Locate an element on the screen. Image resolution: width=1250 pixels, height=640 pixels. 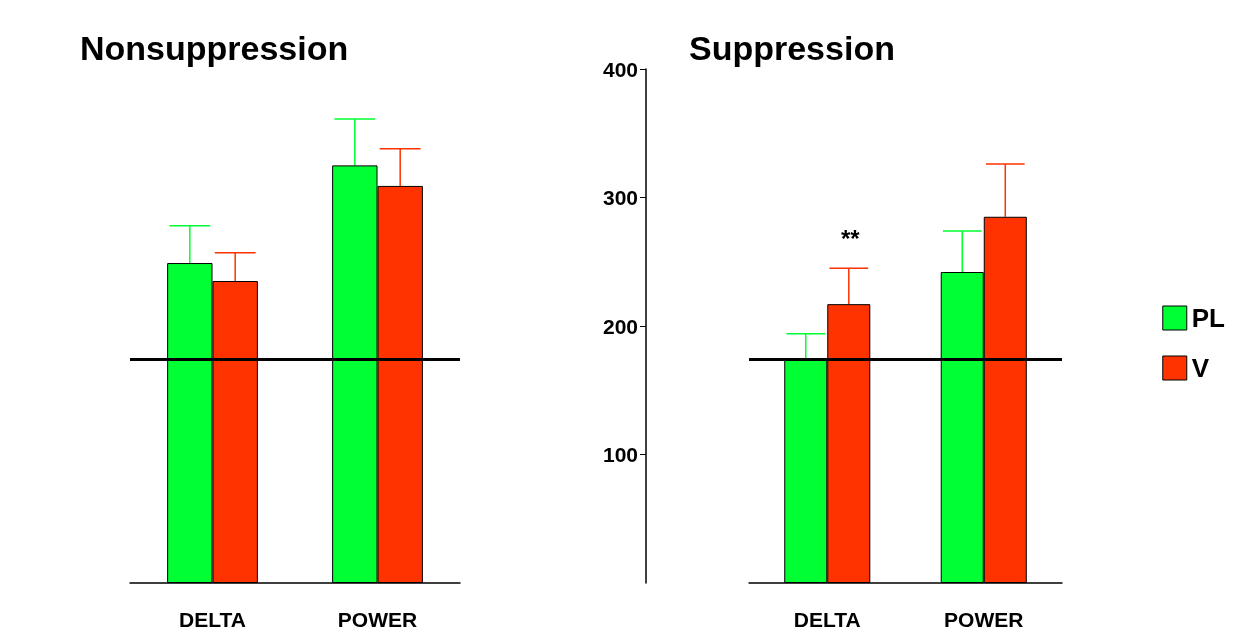
y-tick-label: 300 is located at coordinates (620, 197).